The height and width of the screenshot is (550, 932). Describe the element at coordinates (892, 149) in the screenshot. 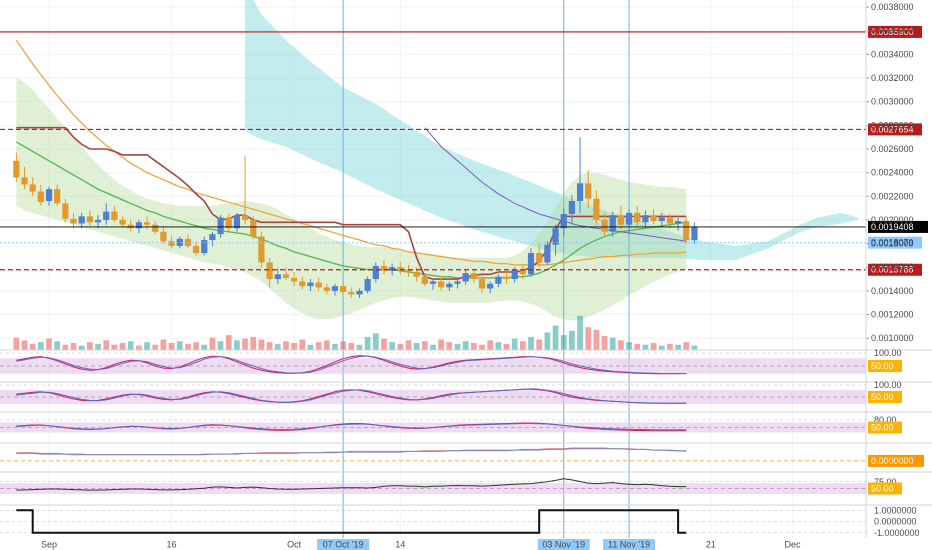

I see `price-axis-label: 0.0026000` at that location.